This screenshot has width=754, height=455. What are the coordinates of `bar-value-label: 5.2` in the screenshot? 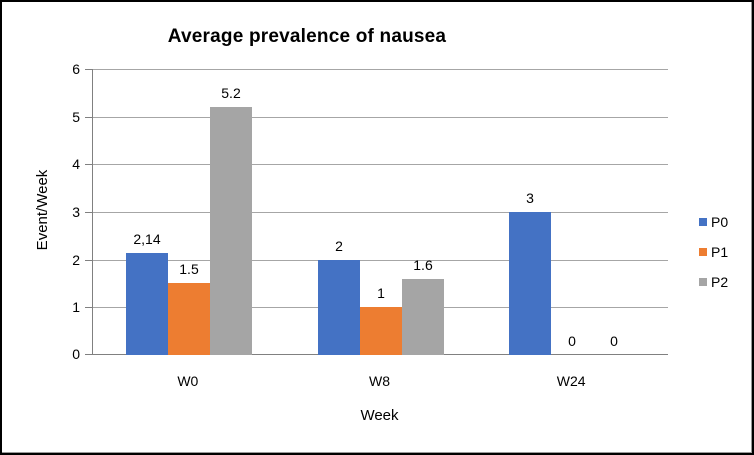 It's located at (231, 93).